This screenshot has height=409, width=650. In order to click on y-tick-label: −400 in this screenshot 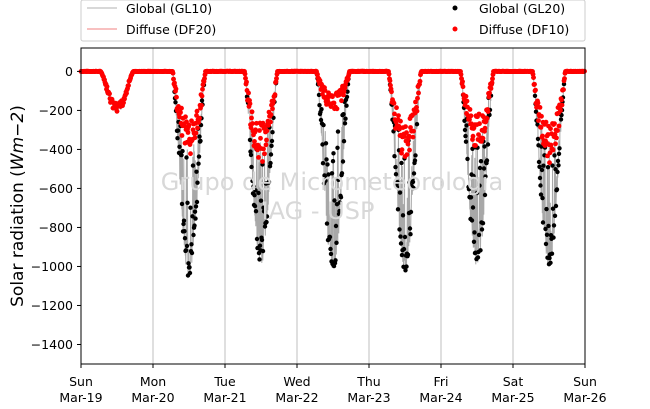, I will do `click(56, 149)`.